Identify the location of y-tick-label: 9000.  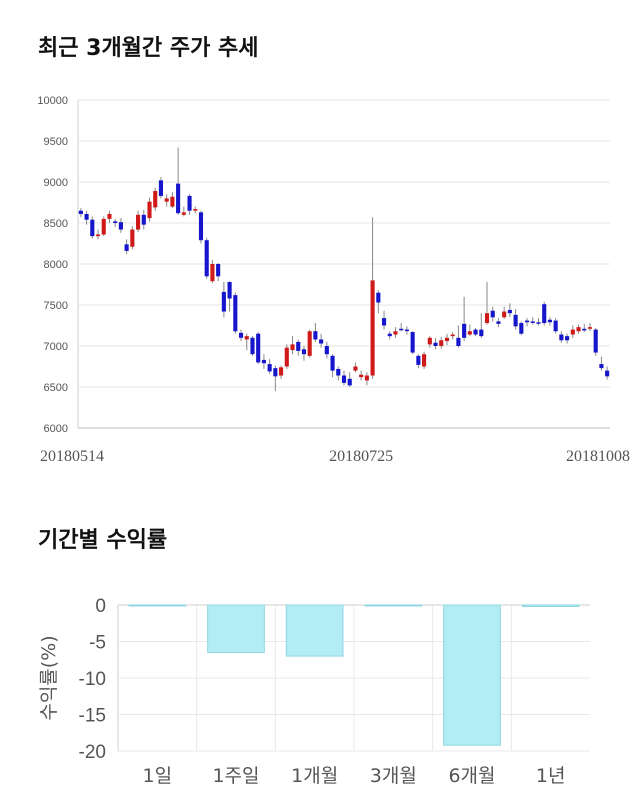
(56, 183).